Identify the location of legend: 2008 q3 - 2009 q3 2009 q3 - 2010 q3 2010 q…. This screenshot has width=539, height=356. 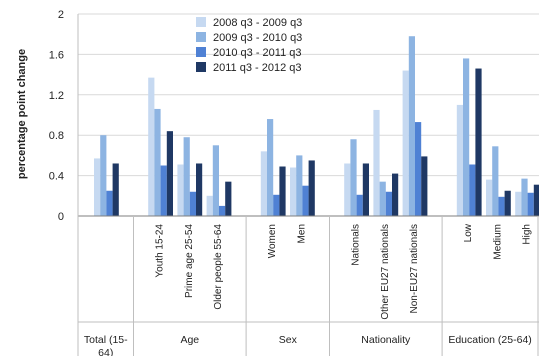
(249, 45).